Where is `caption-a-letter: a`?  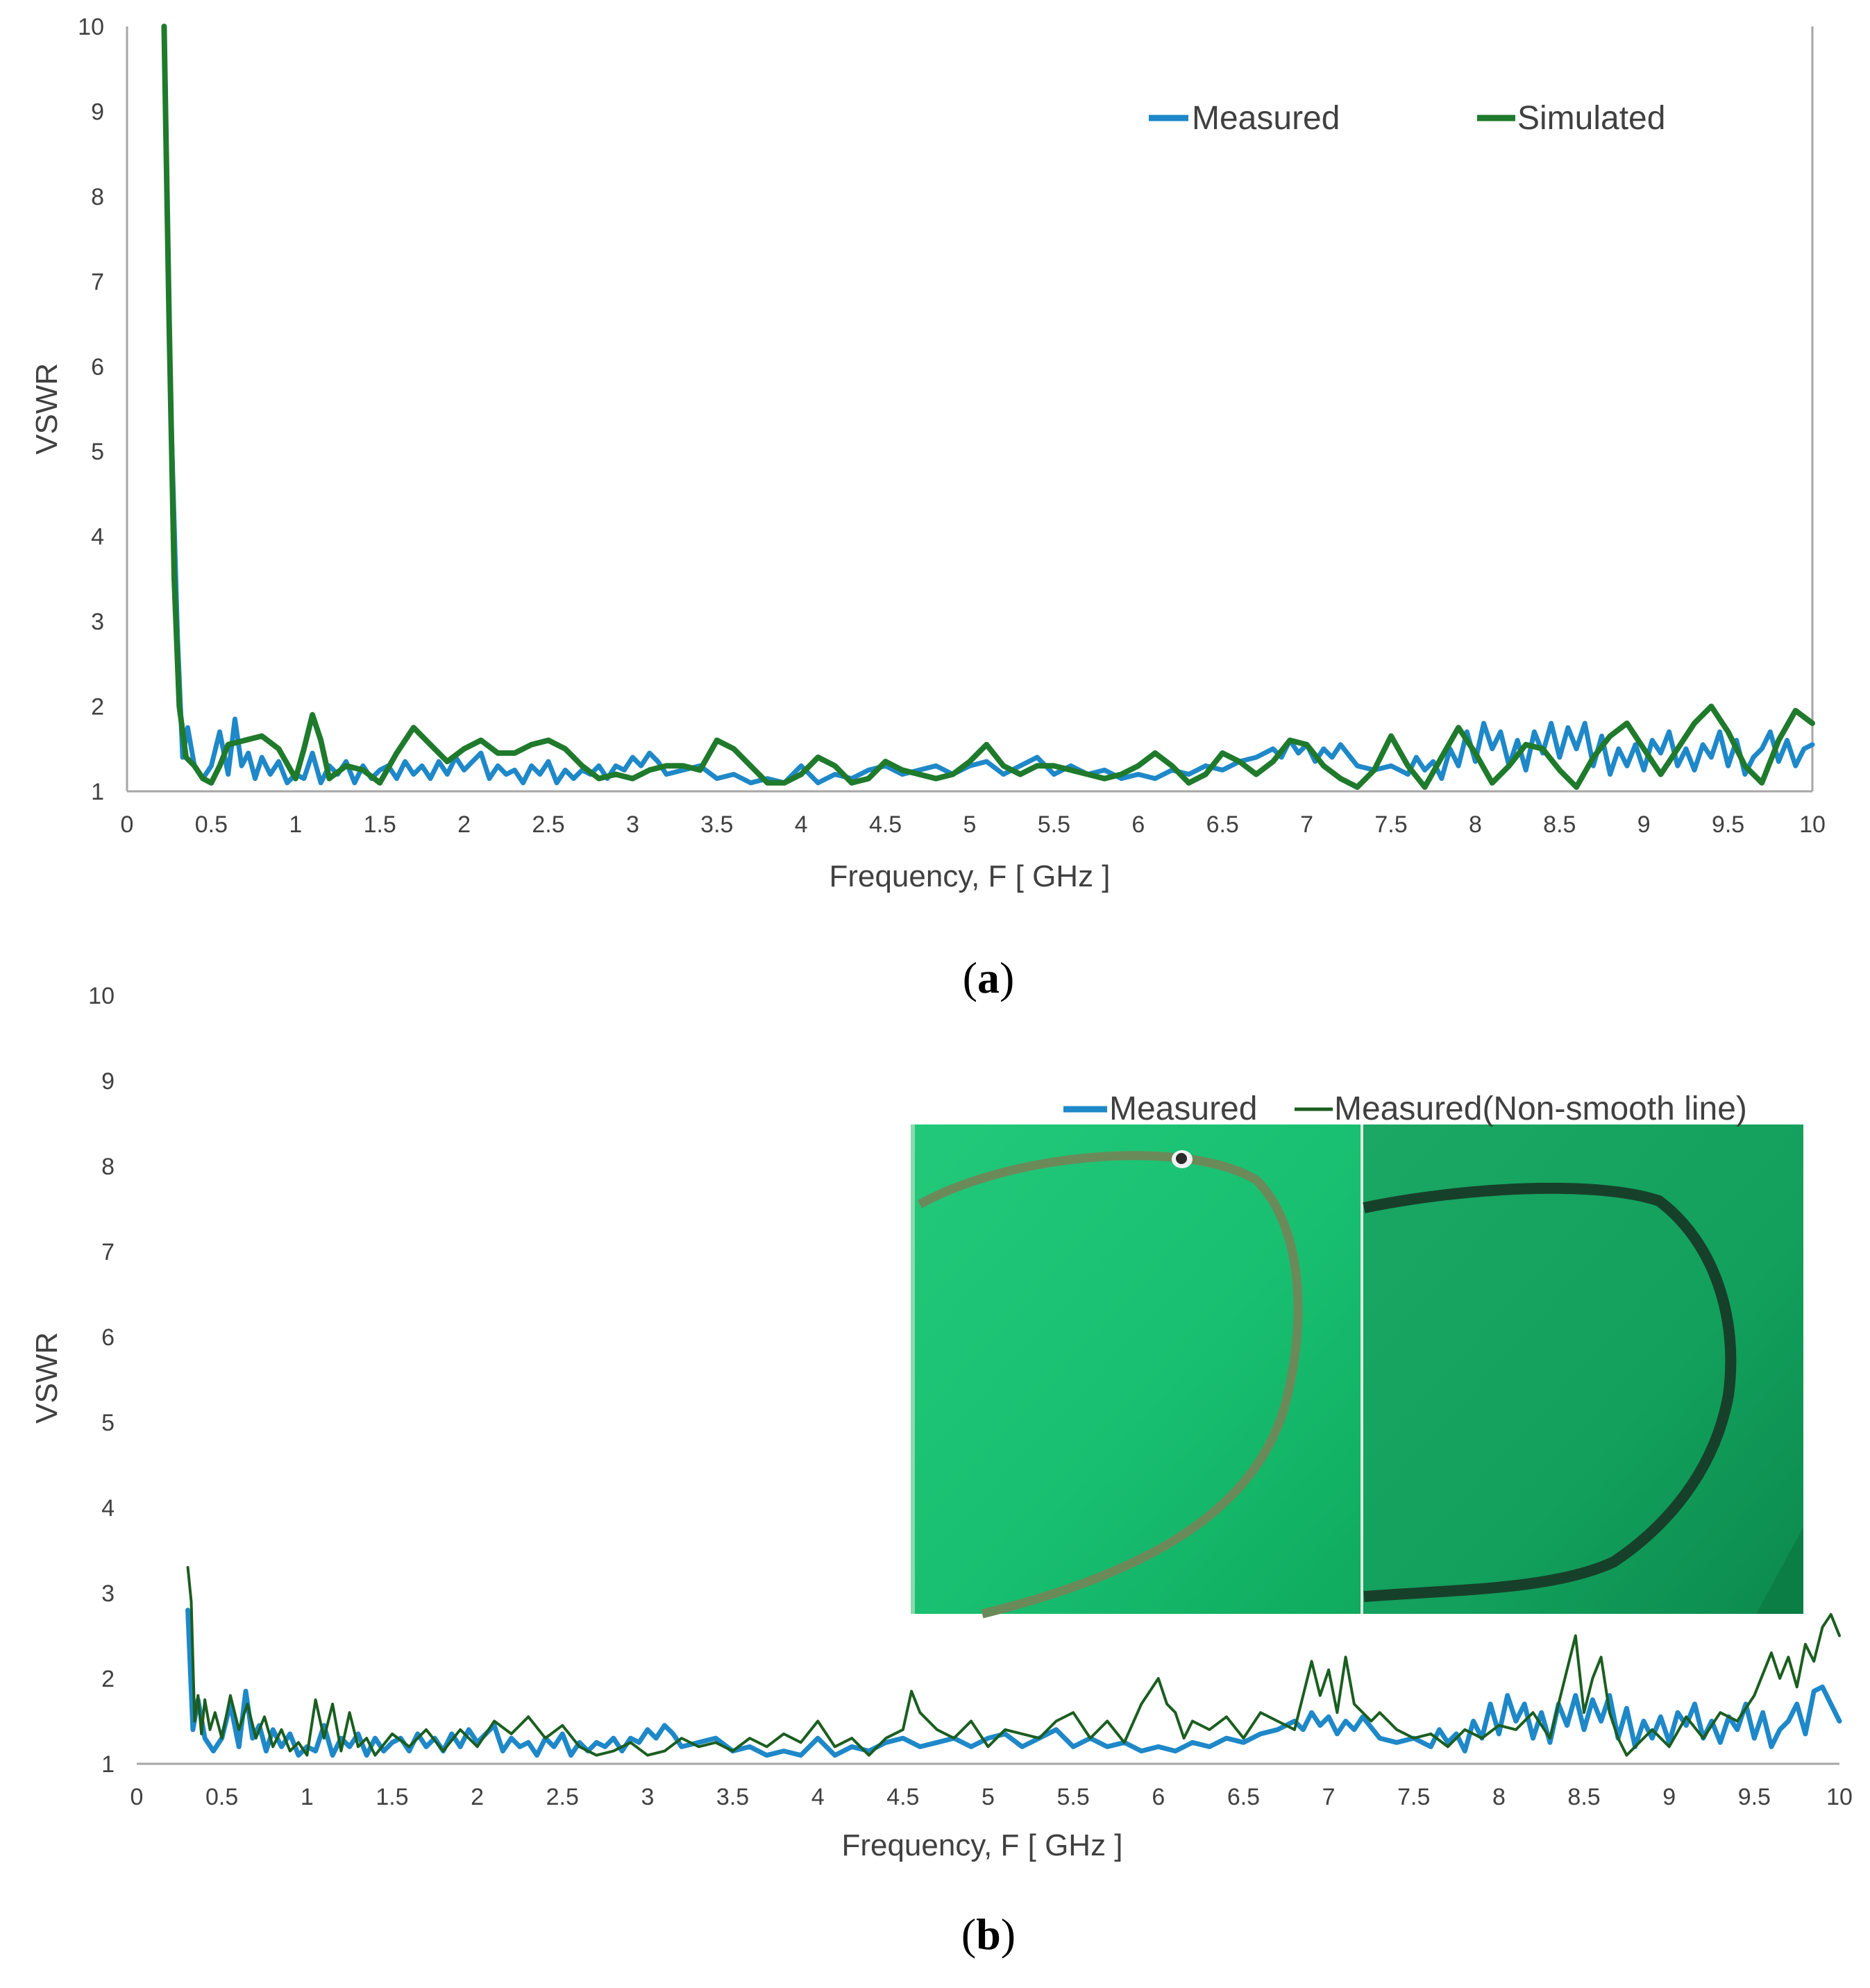 caption-a-letter: a is located at coordinates (988, 978).